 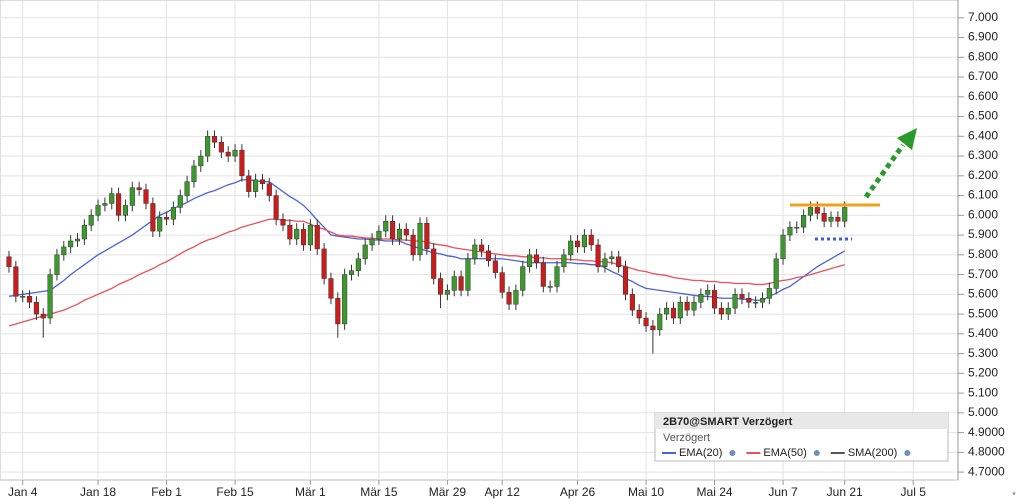 What do you see at coordinates (983, 412) in the screenshot?
I see `y-tick-label: 5.000` at bounding box center [983, 412].